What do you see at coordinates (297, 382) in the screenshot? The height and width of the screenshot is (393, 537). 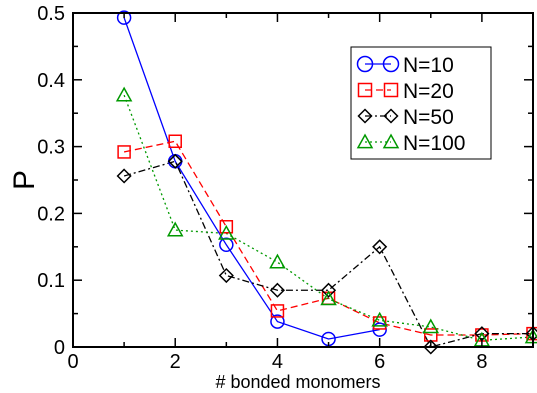 I see `x-axis-title: # bonded monomers` at bounding box center [297, 382].